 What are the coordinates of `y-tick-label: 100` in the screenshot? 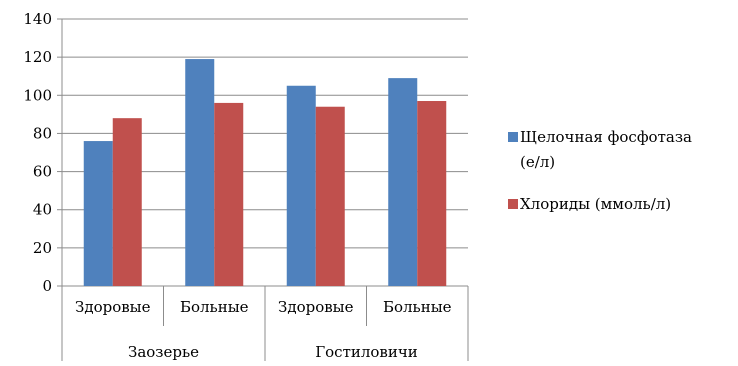 It's located at (37, 95).